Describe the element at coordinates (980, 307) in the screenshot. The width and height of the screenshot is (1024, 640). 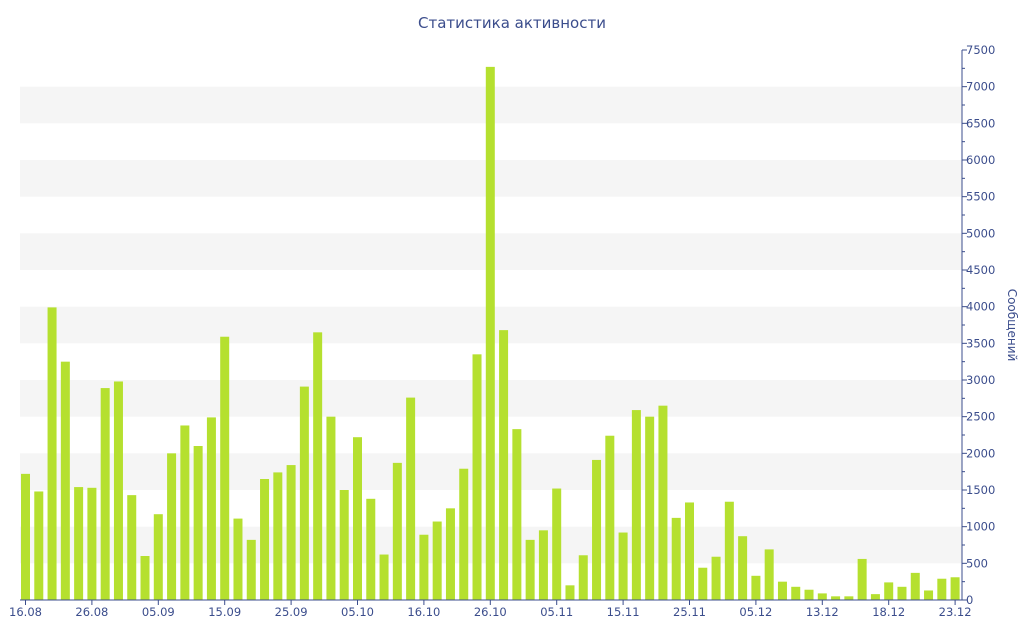
I see `y-tick-label: 4000` at that location.